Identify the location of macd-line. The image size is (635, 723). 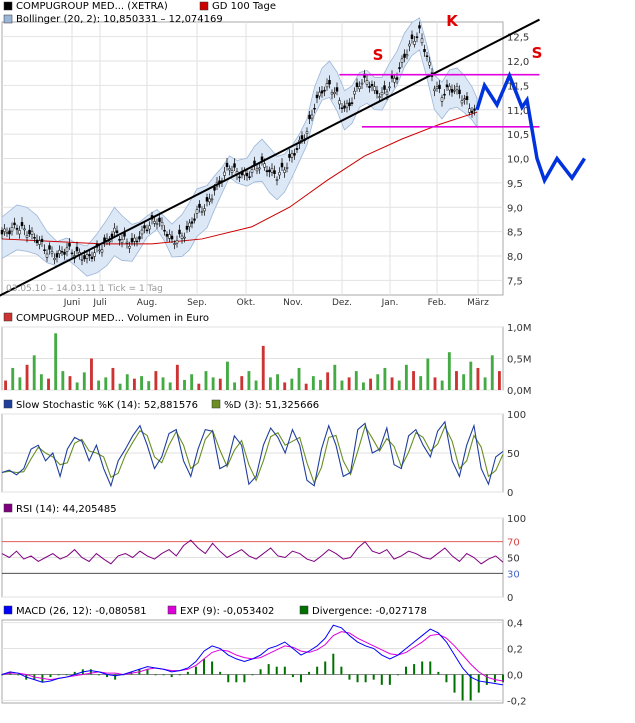
(252, 655).